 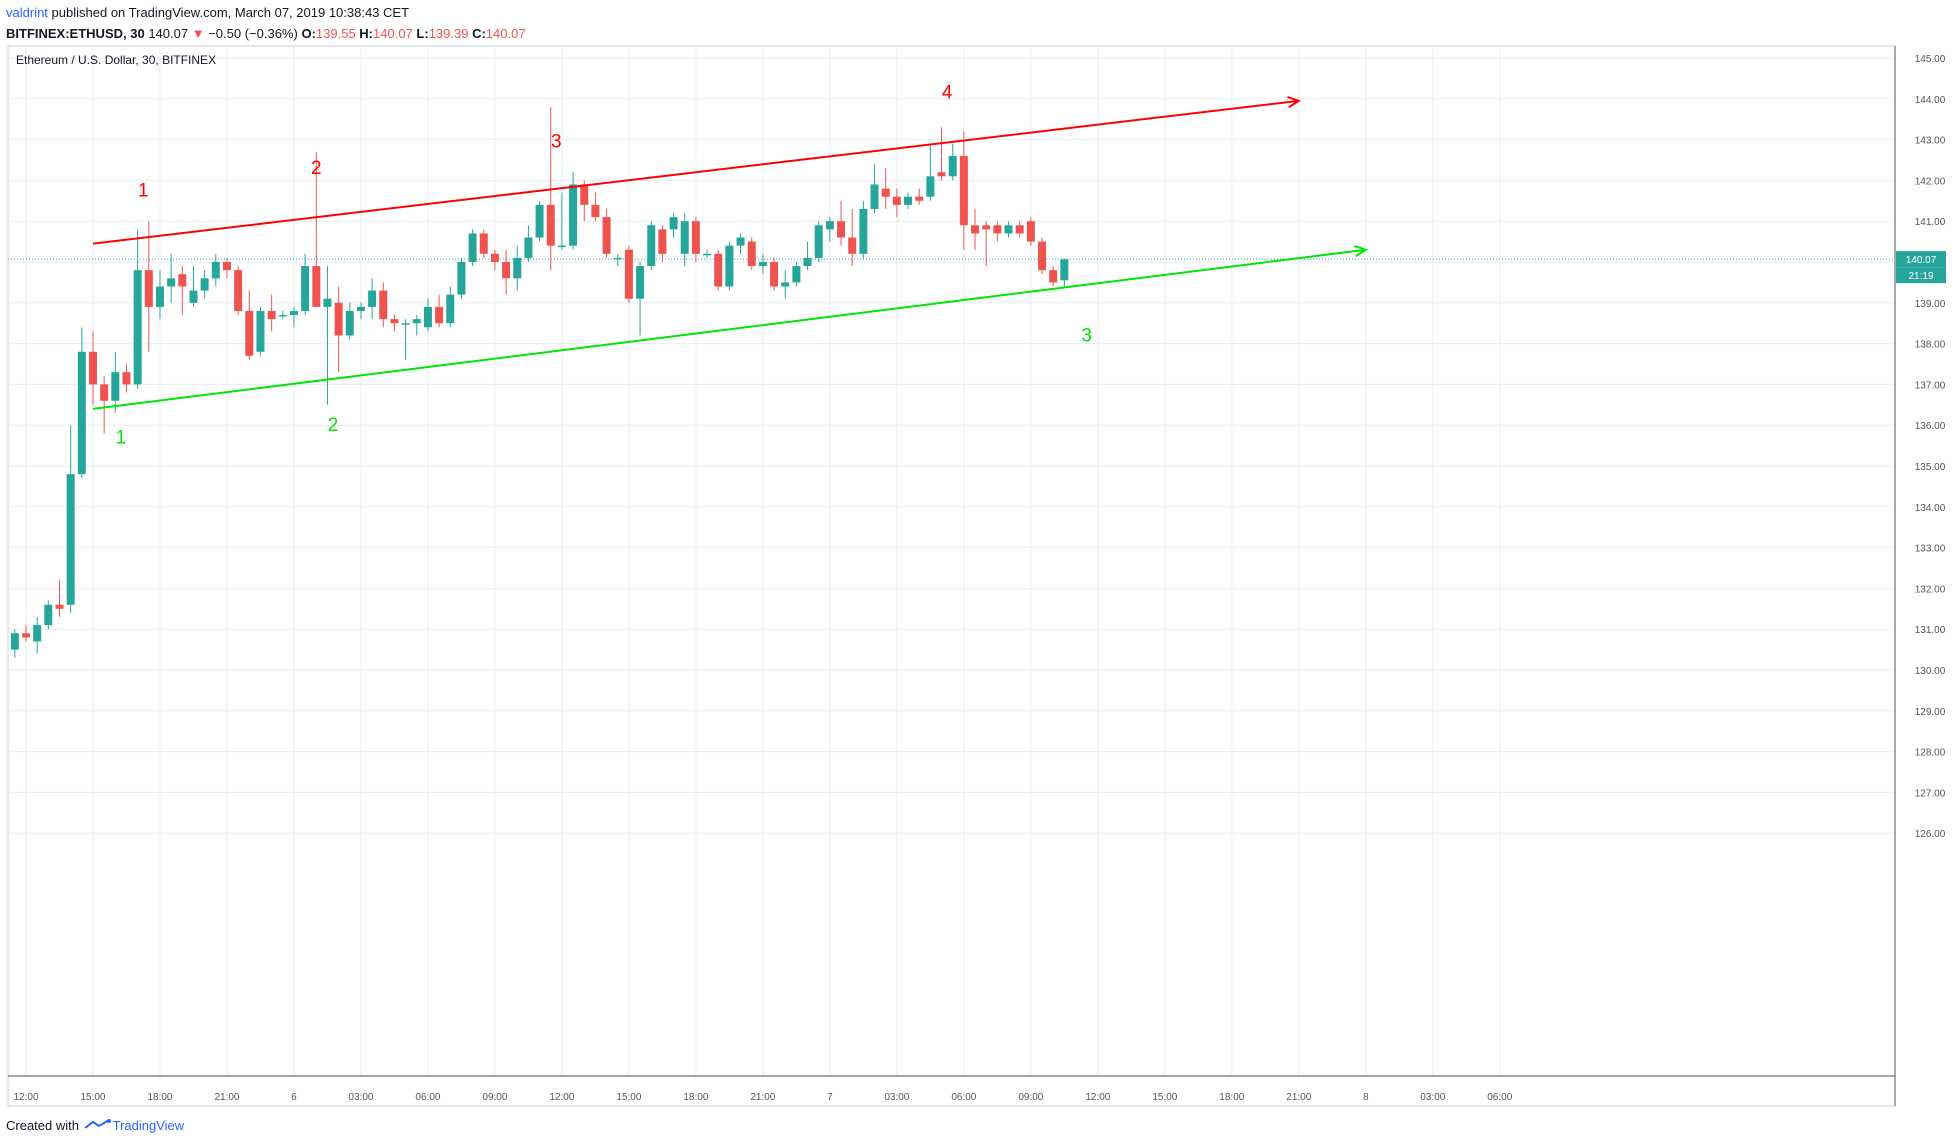 What do you see at coordinates (143, 191) in the screenshot?
I see `touch-label: 1` at bounding box center [143, 191].